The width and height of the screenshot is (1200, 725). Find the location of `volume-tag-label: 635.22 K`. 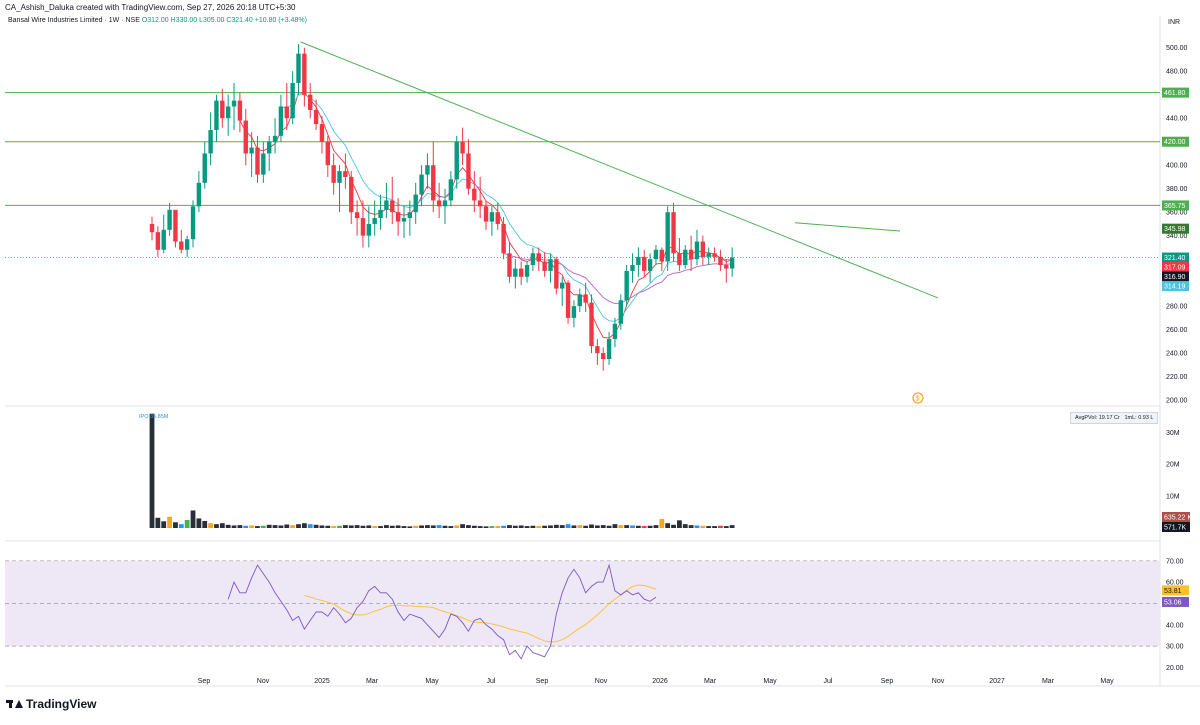

volume-tag-label: 635.22 K is located at coordinates (1178, 518).